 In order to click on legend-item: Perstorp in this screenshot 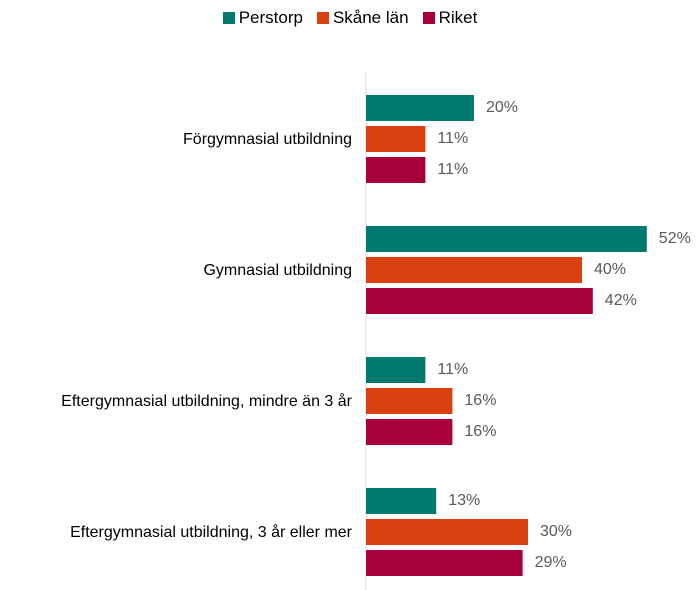, I will do `click(262, 18)`.